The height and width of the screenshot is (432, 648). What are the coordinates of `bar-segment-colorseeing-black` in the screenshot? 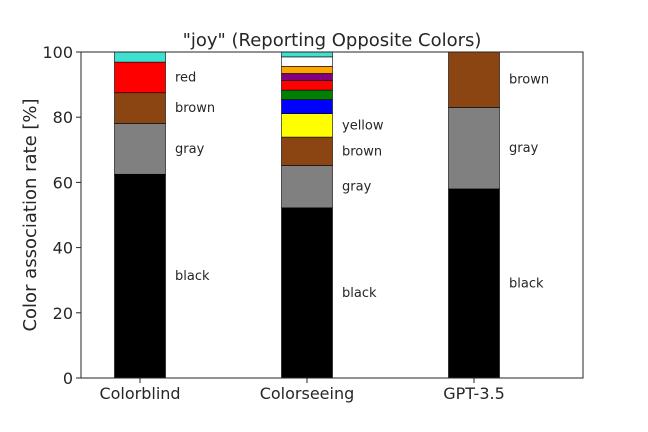 It's located at (307, 293).